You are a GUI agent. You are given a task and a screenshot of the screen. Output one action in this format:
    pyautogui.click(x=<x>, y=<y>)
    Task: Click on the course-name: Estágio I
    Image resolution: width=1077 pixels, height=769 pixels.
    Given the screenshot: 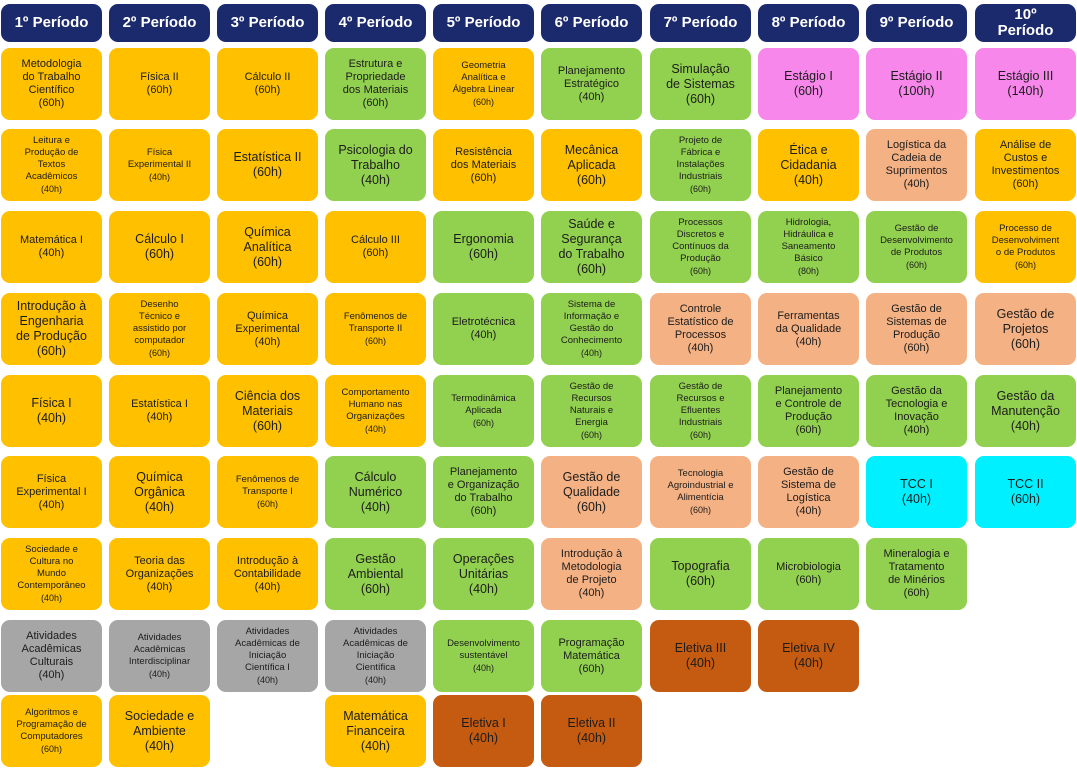 What is the action you would take?
    pyautogui.click(x=808, y=76)
    